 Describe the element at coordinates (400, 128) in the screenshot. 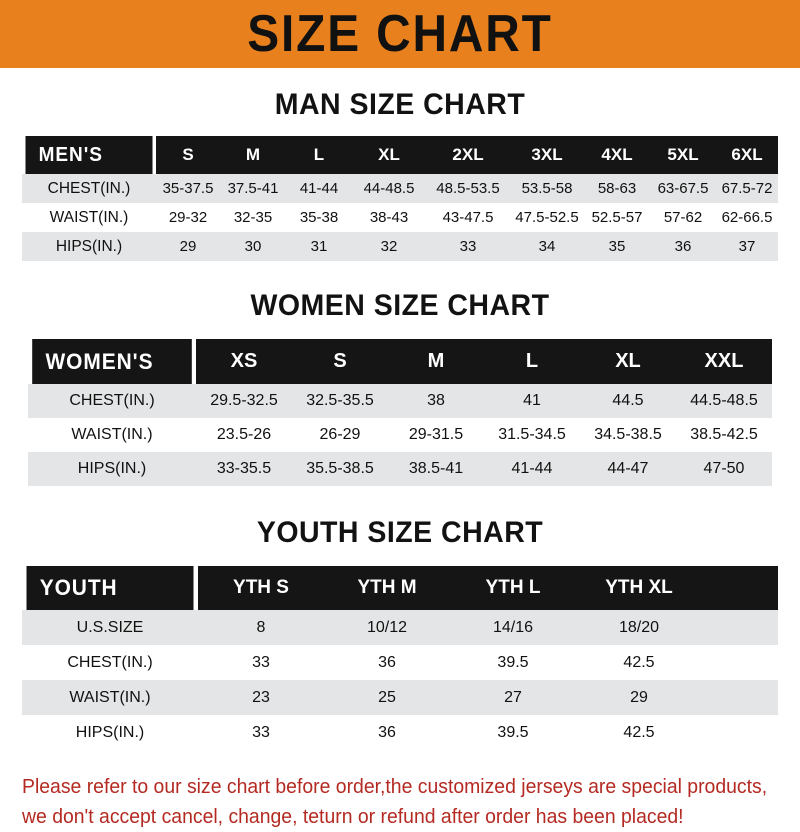

I see `spacer-men-title` at that location.